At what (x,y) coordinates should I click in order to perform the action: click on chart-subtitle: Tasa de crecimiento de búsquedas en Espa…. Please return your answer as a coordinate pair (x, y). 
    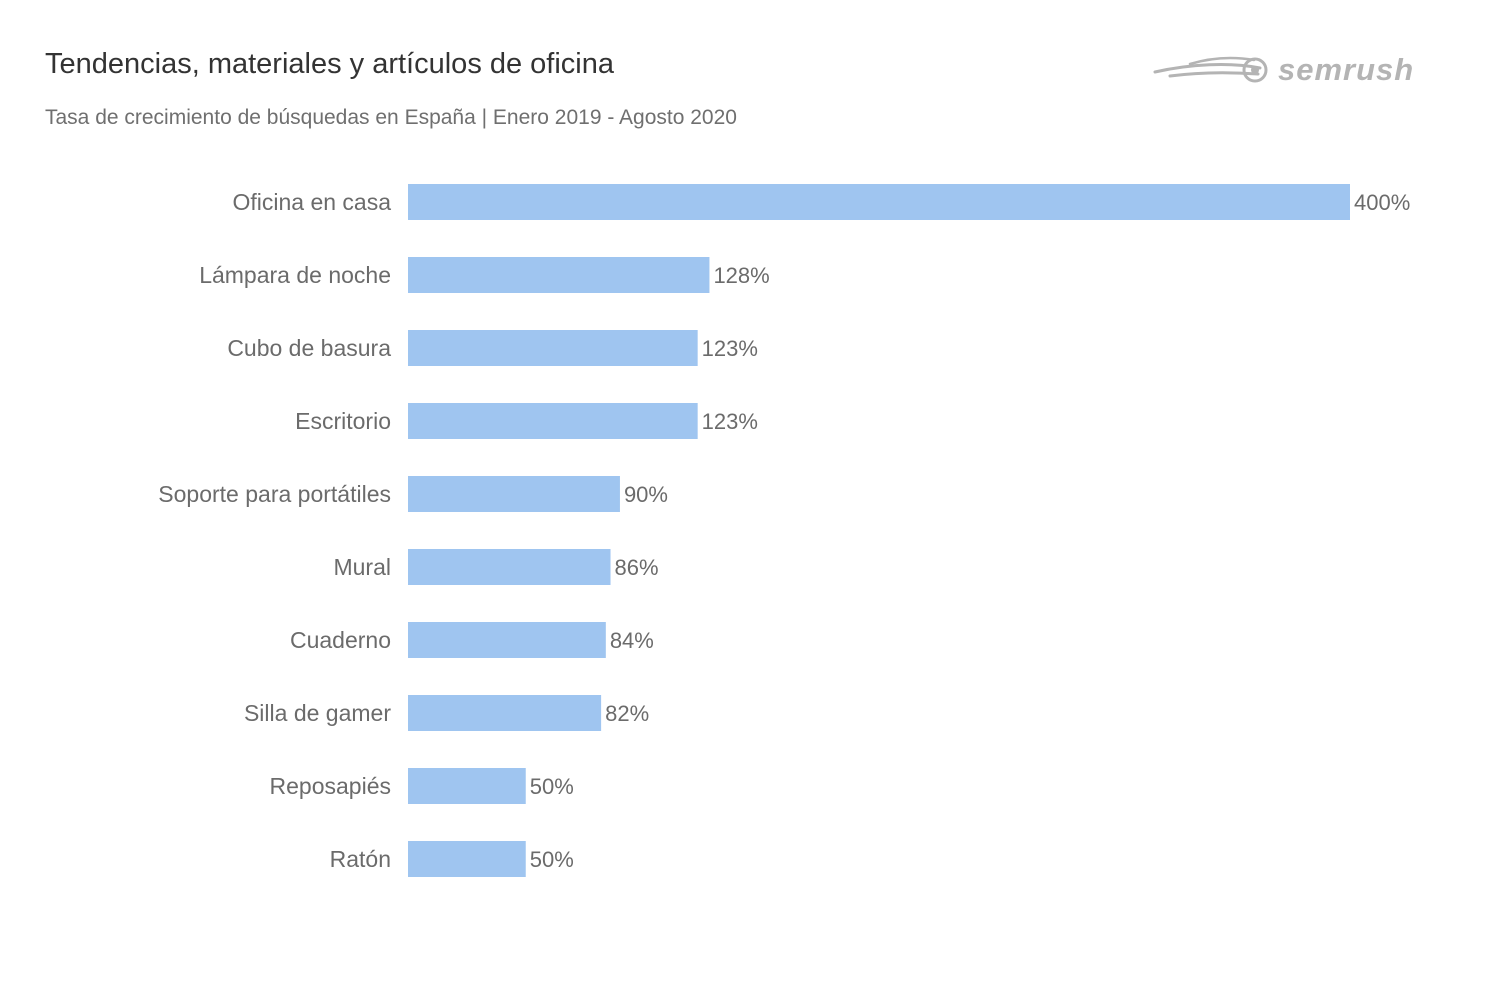
    Looking at the image, I should click on (391, 117).